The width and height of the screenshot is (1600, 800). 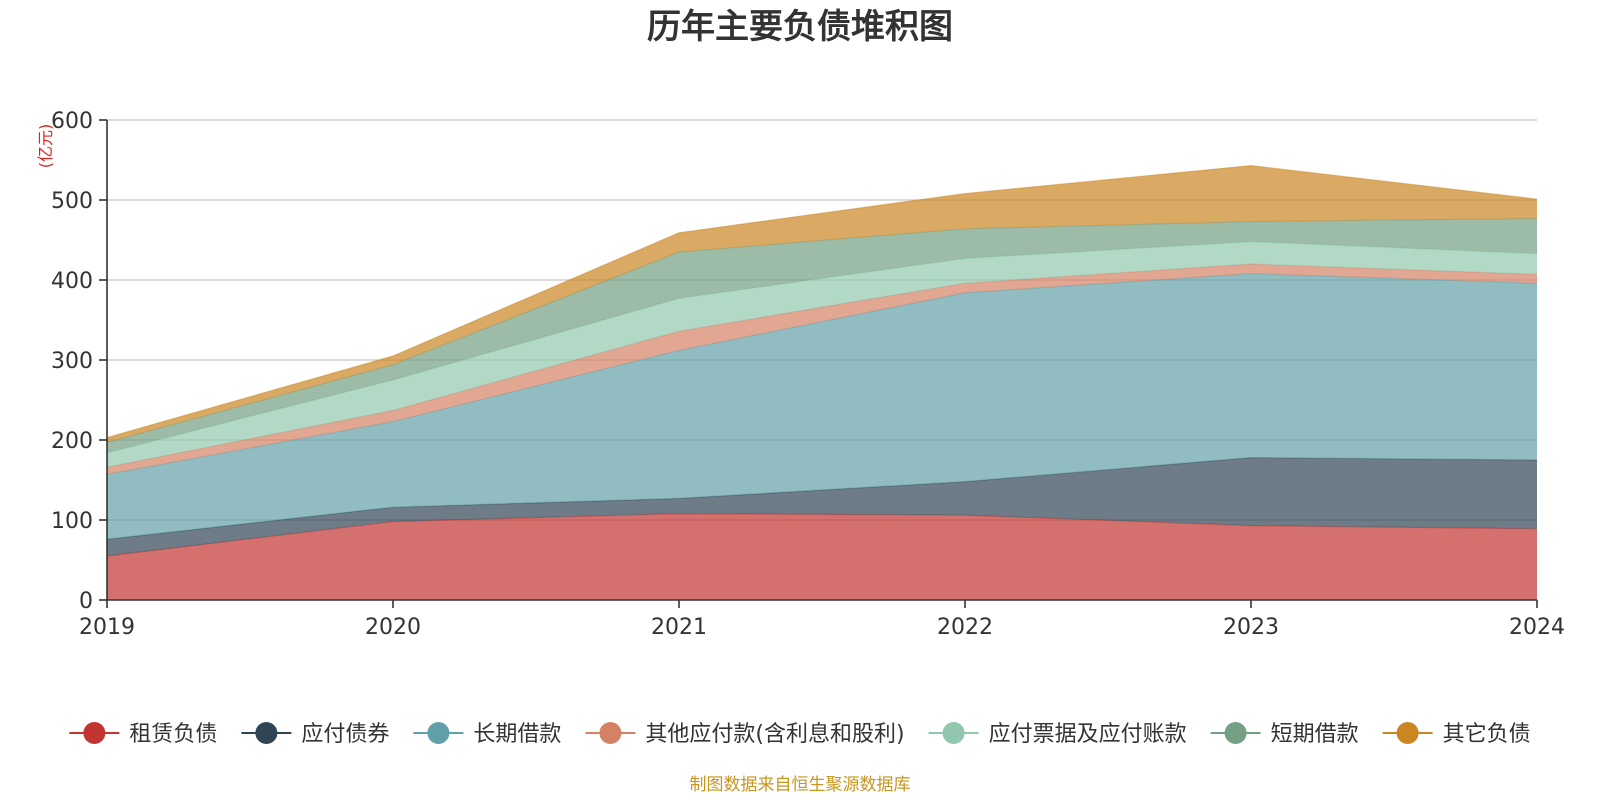 I want to click on legend-label: 其它负债, so click(x=1487, y=734).